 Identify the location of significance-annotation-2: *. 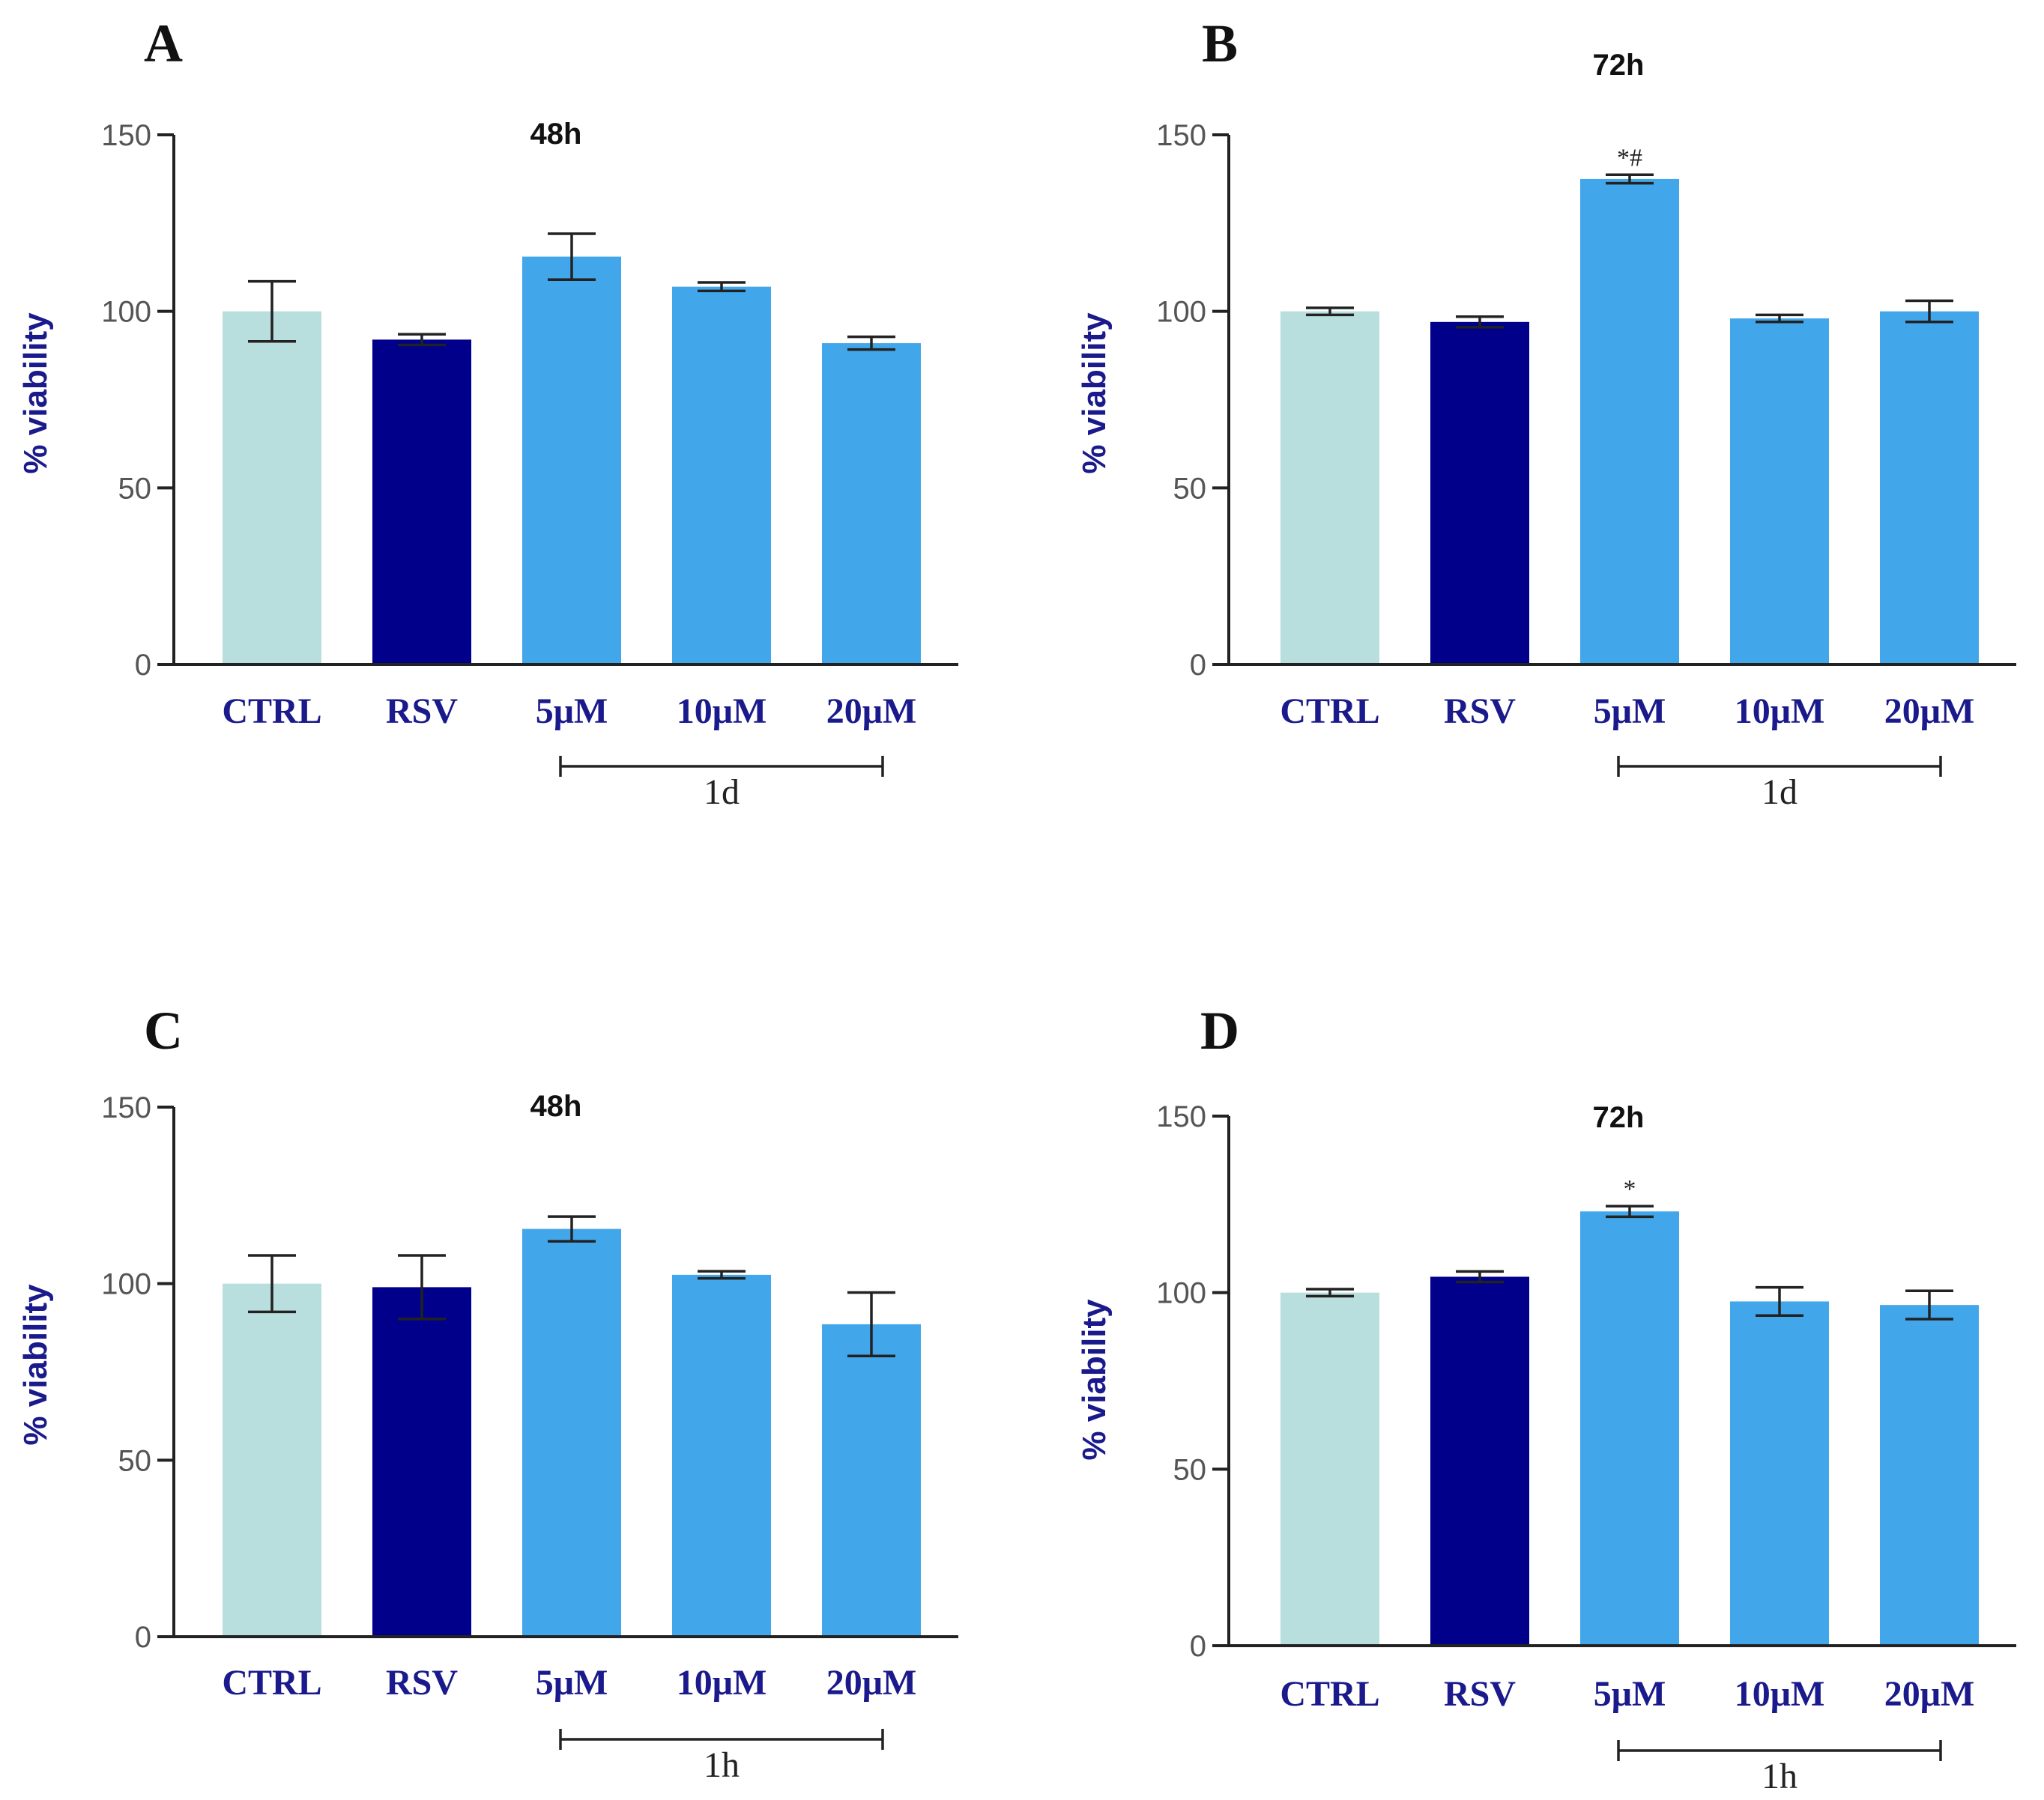
(1630, 1189).